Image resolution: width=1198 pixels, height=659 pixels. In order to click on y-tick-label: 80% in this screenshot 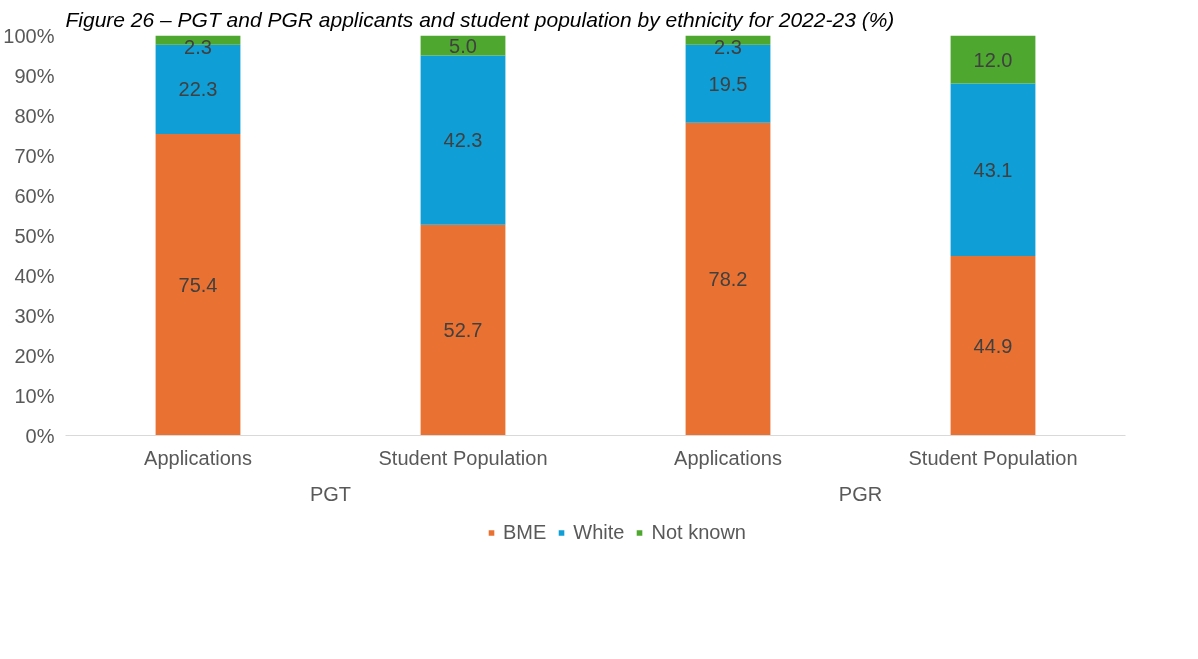, I will do `click(34, 115)`.